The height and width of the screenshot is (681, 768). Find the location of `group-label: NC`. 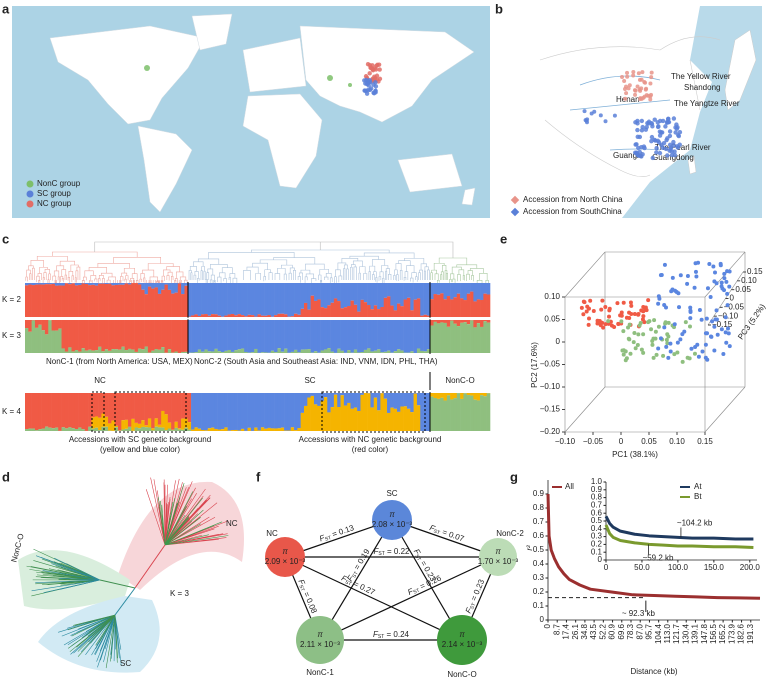

group-label: NC is located at coordinates (100, 380).